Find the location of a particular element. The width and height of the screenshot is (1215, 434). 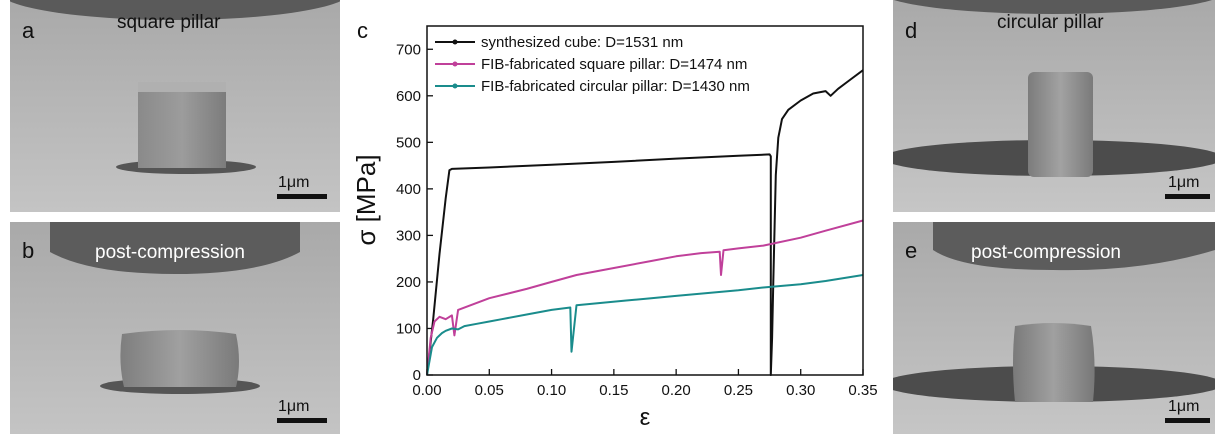

x-tick-label: 0.20 is located at coordinates (676, 390).